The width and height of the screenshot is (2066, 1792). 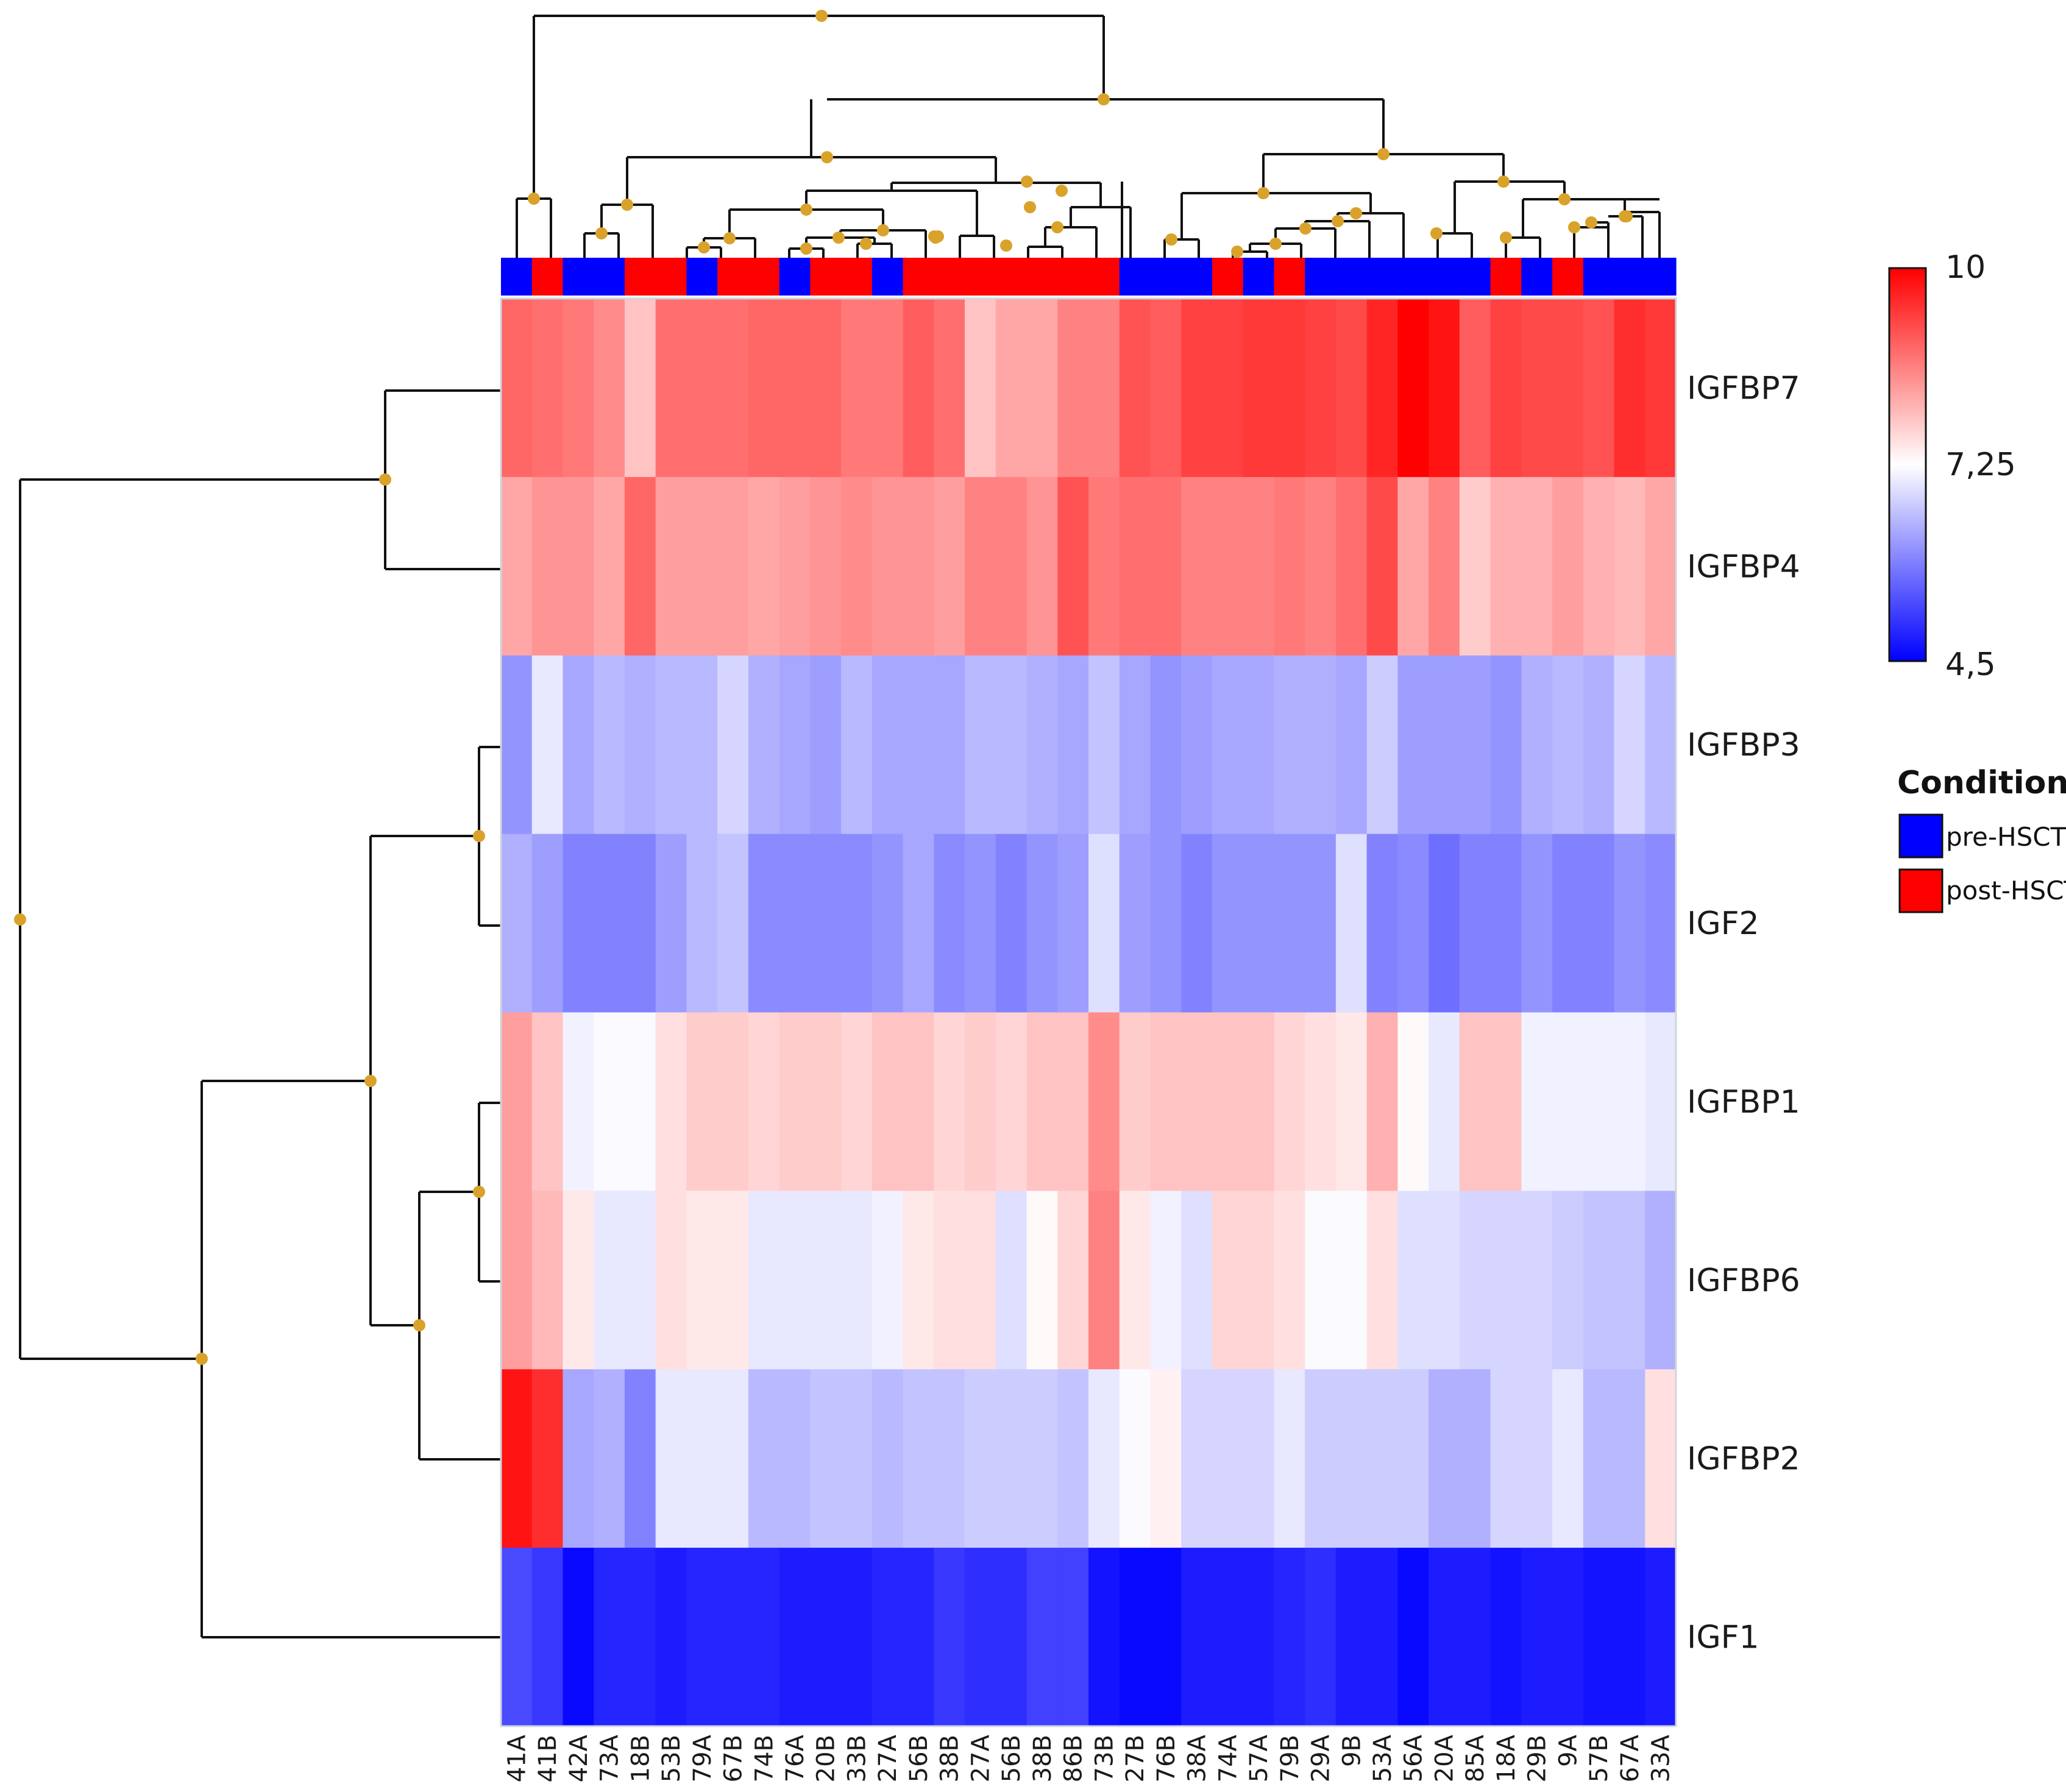 What do you see at coordinates (1507, 1758) in the screenshot?
I see `column-label: 18A` at bounding box center [1507, 1758].